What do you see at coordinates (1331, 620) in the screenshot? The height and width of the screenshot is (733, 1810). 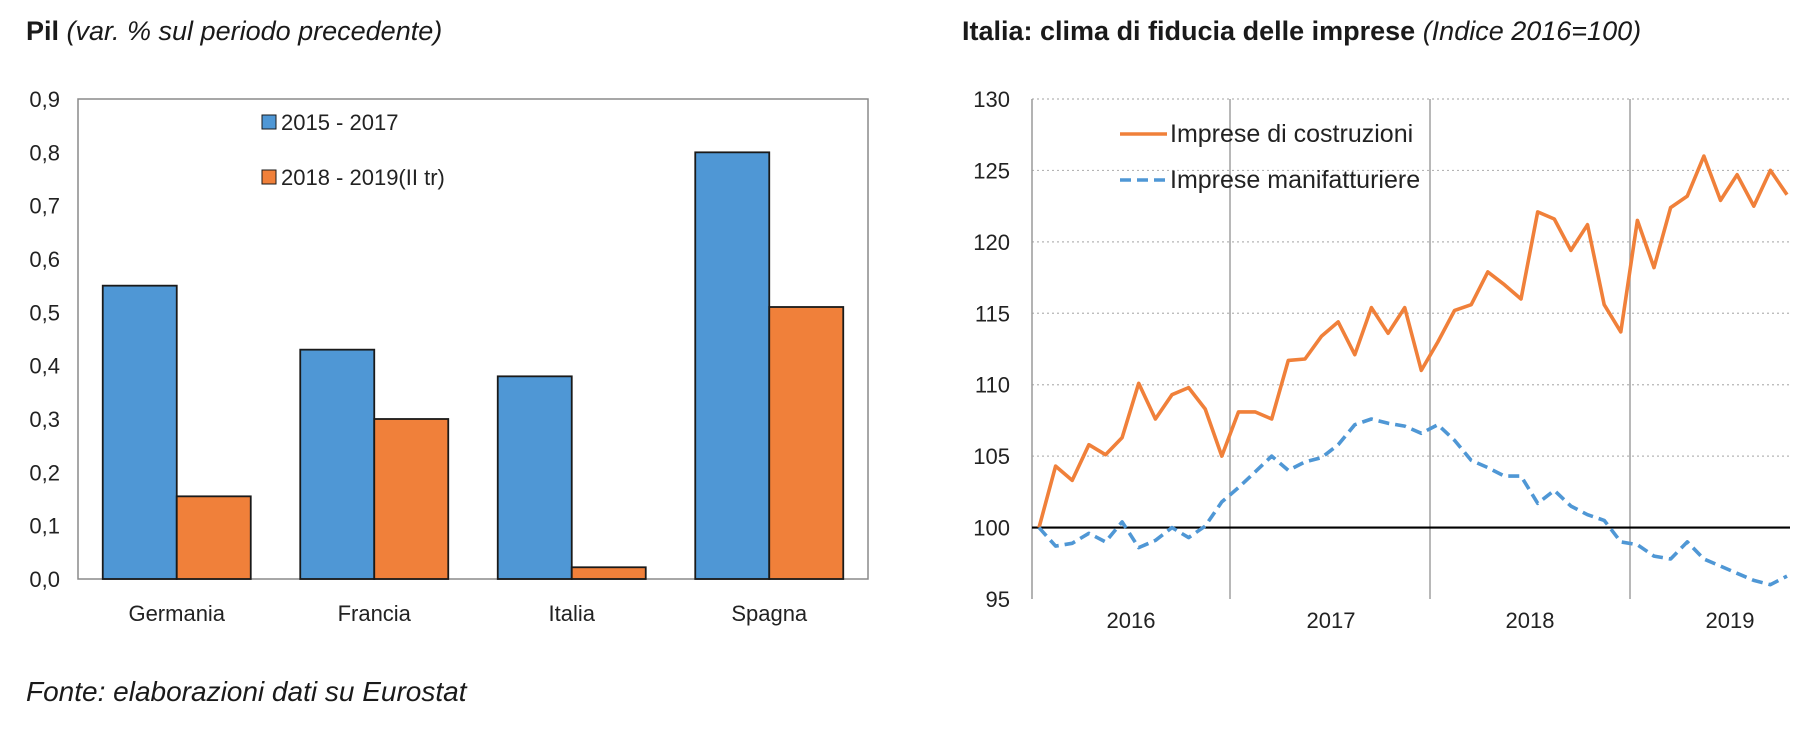 I see `x-tick-label: 2017` at bounding box center [1331, 620].